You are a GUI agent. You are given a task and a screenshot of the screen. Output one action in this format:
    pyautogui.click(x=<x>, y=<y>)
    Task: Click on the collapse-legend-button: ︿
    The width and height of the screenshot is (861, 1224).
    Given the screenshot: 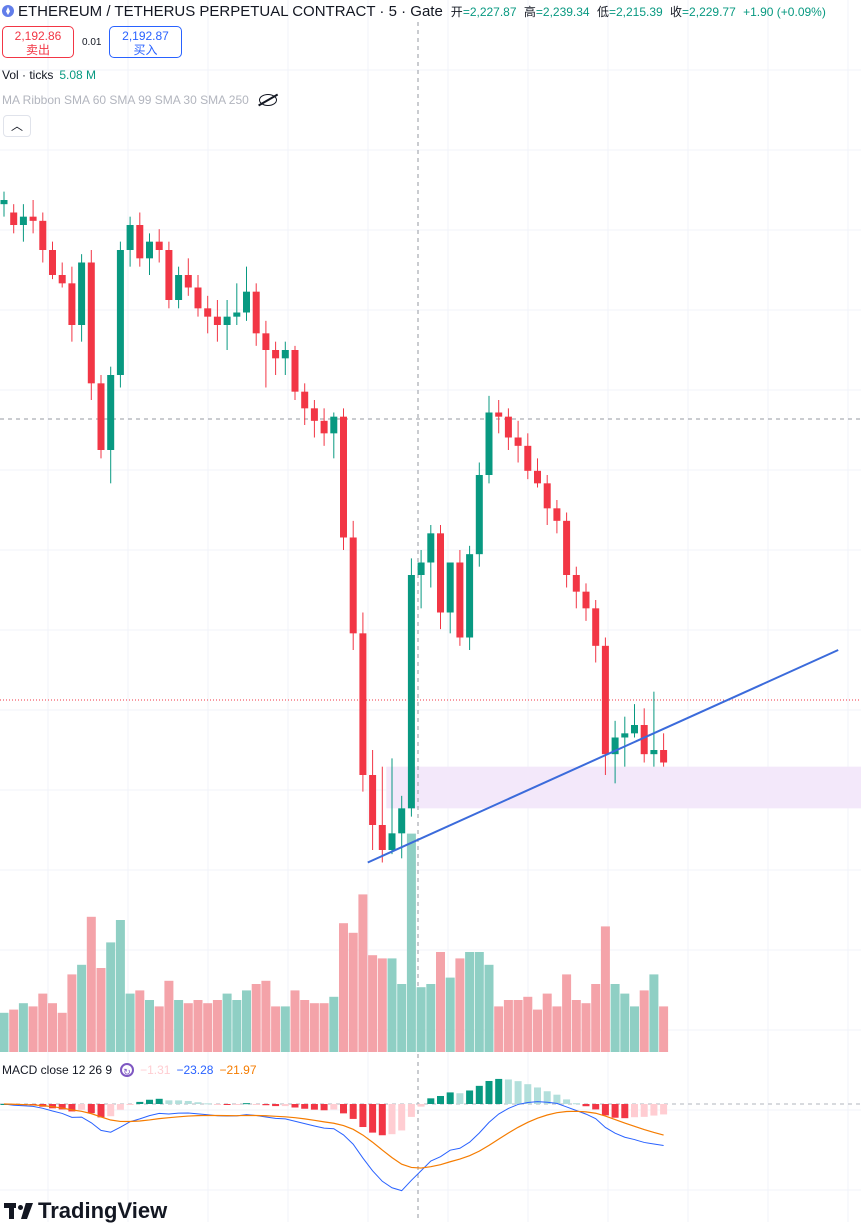 What is the action you would take?
    pyautogui.click(x=17, y=126)
    